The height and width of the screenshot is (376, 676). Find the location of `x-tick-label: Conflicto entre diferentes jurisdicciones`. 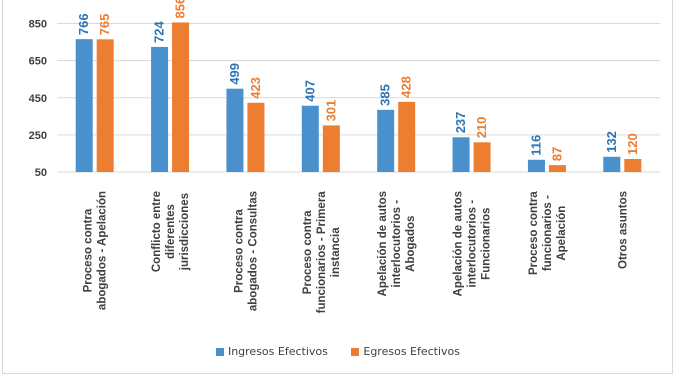

x-tick-label: Conflicto entre diferentes jurisdicciones is located at coordinates (171, 231).